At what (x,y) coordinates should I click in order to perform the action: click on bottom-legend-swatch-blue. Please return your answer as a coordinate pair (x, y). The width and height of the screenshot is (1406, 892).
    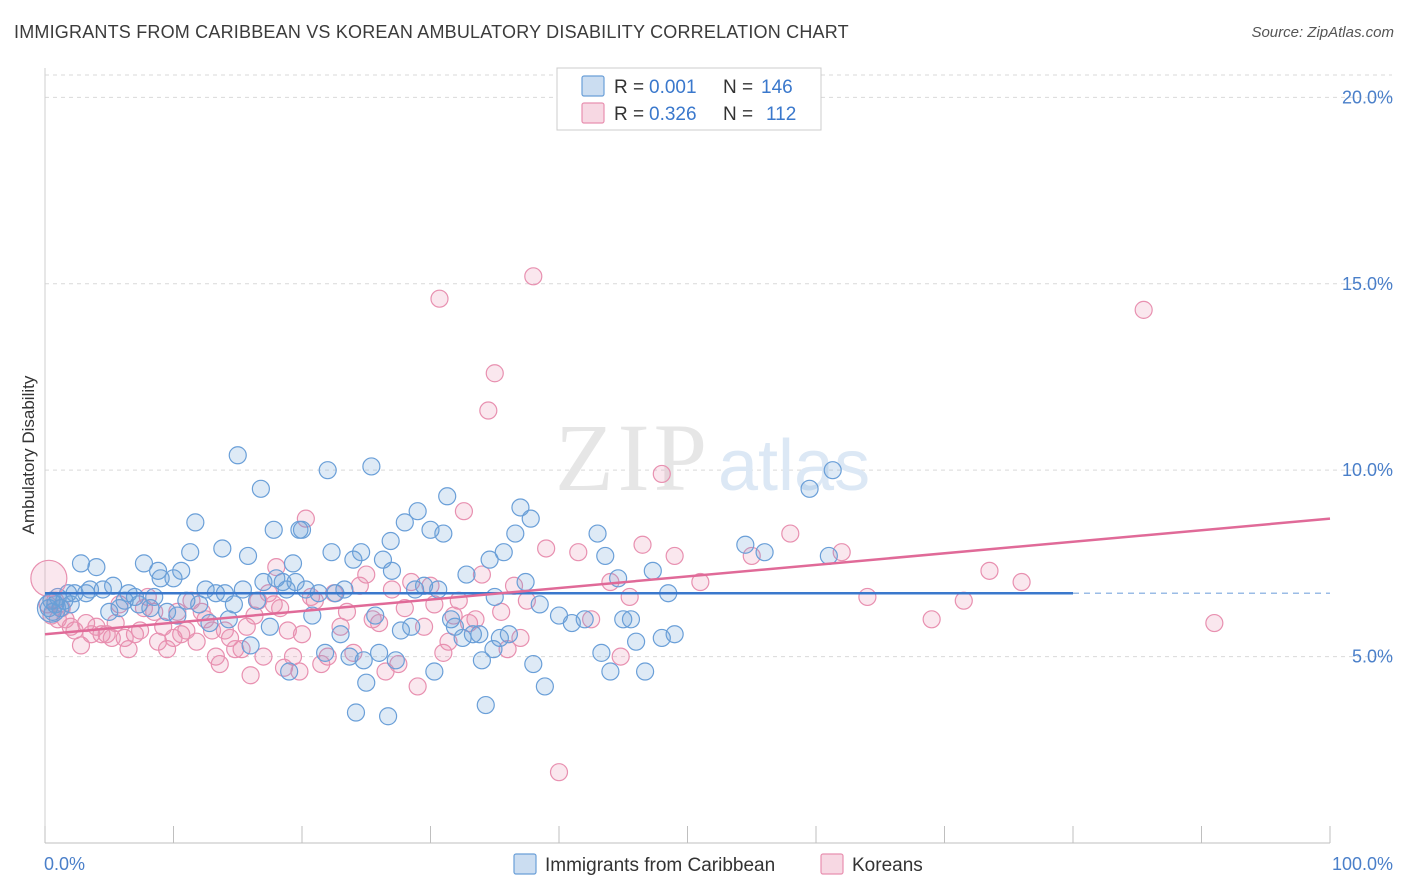
    Looking at the image, I should click on (525, 864).